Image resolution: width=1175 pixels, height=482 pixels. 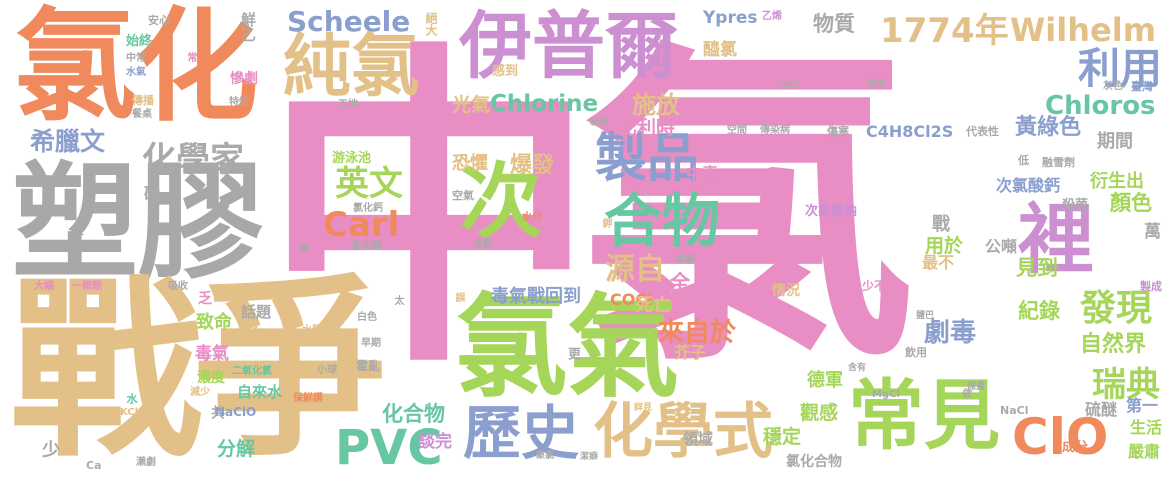 I want to click on word-ca: Ca, so click(x=94, y=465).